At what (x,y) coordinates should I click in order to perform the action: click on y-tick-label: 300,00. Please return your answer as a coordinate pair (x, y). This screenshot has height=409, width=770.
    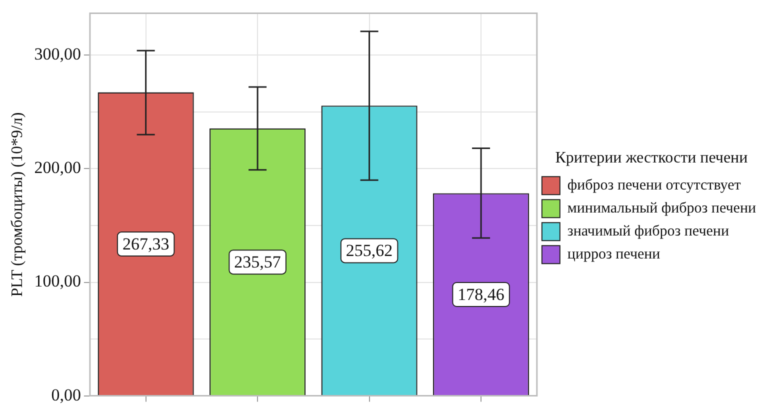
    Looking at the image, I should click on (57, 54).